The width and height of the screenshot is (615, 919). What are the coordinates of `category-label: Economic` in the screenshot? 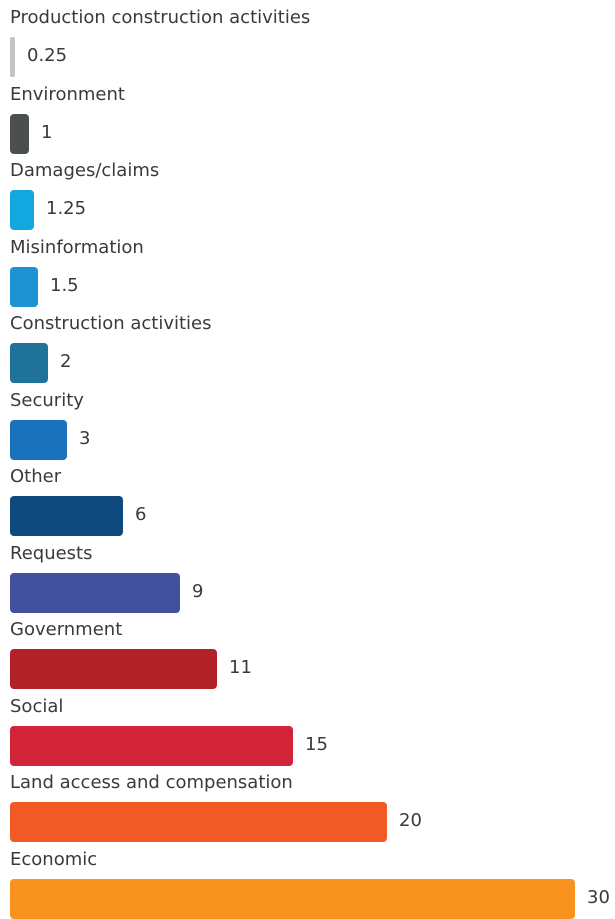 It's located at (54, 859).